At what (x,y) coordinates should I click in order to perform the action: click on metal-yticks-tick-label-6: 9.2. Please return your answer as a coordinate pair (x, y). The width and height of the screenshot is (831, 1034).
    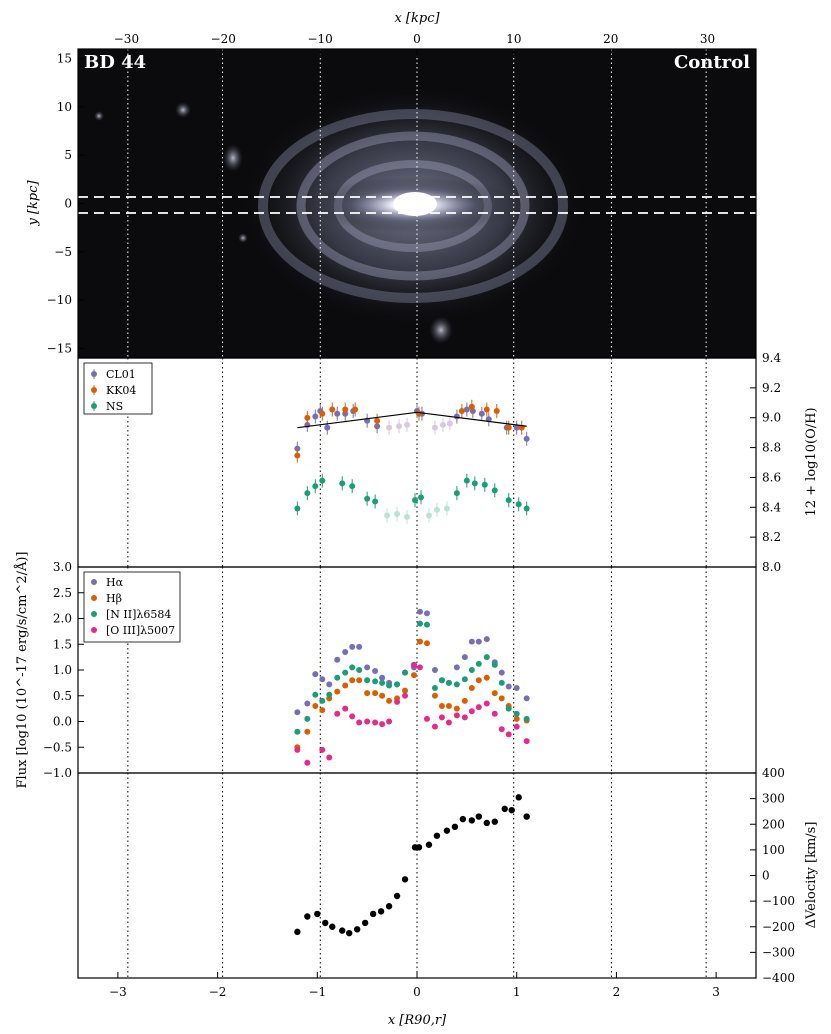
    Looking at the image, I should click on (771, 388).